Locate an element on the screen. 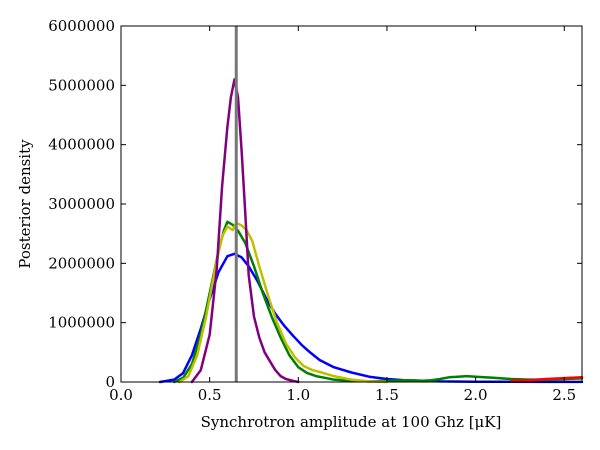  x-tick-label: 0.5 is located at coordinates (210, 395).